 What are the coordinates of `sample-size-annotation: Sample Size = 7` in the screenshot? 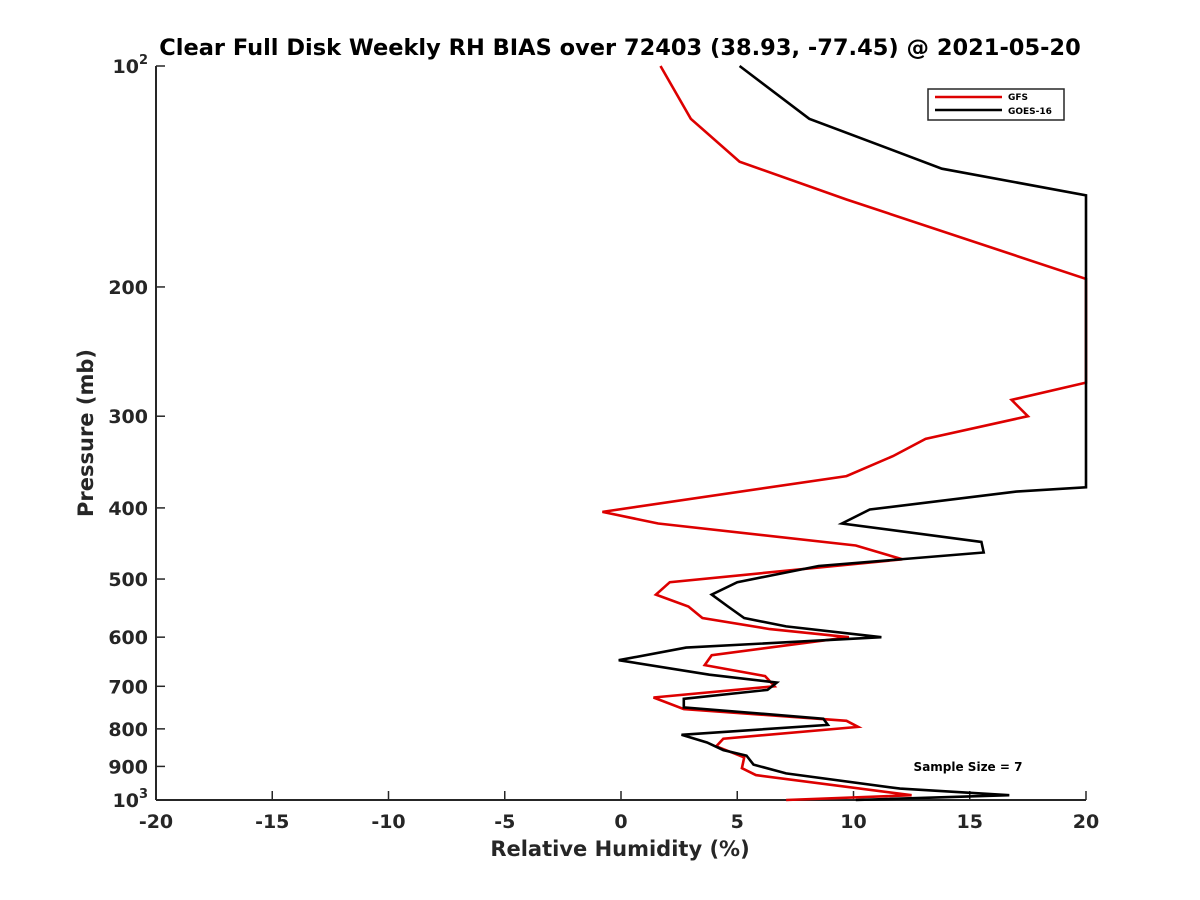 It's located at (968, 767).